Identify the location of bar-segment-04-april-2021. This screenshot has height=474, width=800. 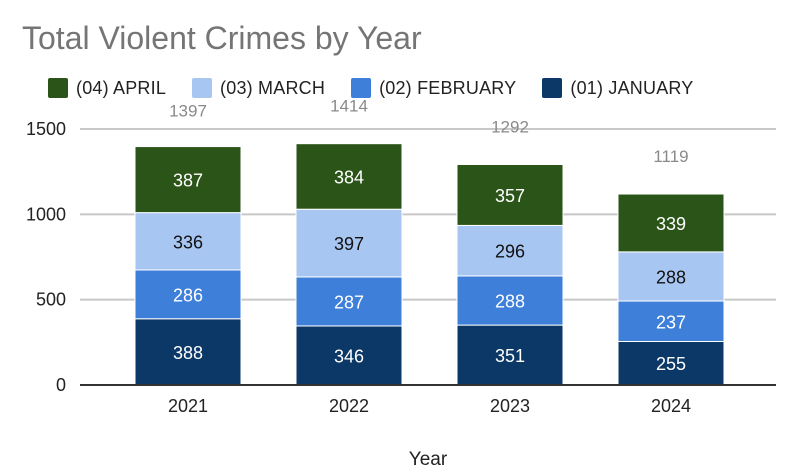
(188, 180).